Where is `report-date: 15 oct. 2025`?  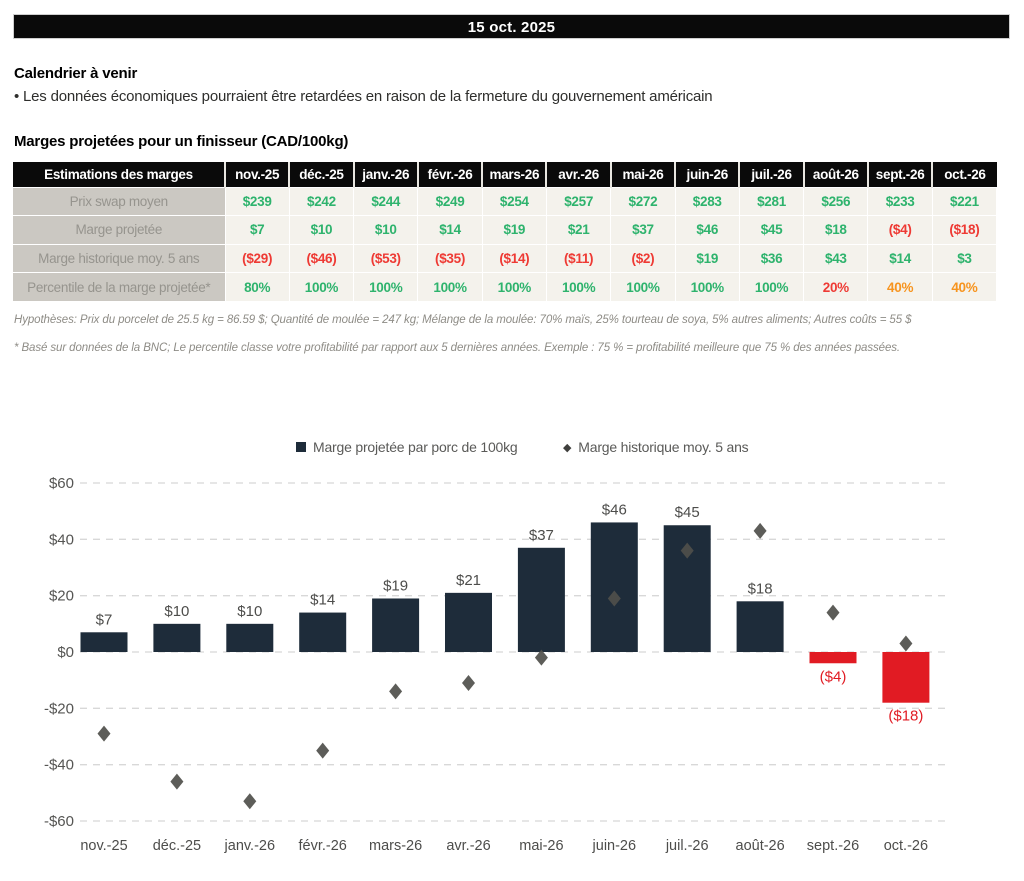
report-date: 15 oct. 2025 is located at coordinates (511, 27).